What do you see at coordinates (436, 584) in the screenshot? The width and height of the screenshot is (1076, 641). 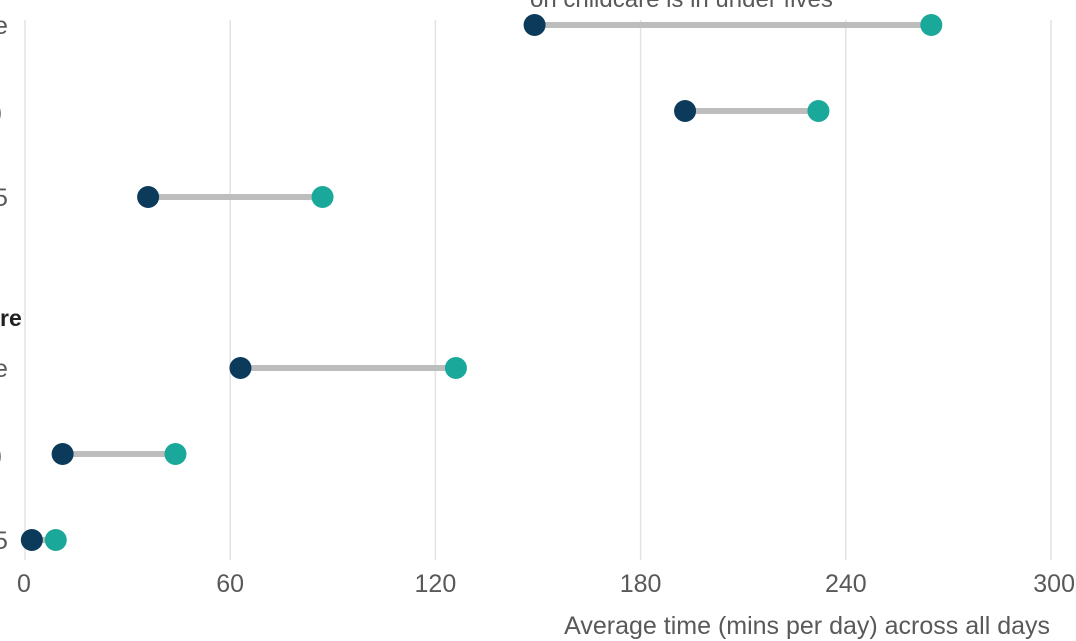 I see `x-tick-label: 120` at bounding box center [436, 584].